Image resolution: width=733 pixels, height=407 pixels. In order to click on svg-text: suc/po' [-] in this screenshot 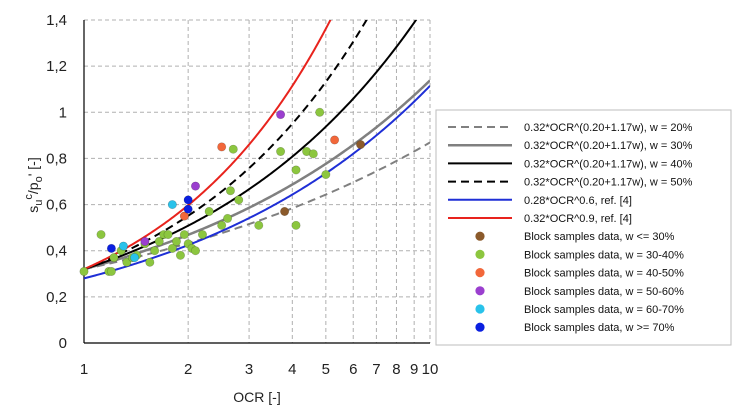, I will do `click(34, 184)`.